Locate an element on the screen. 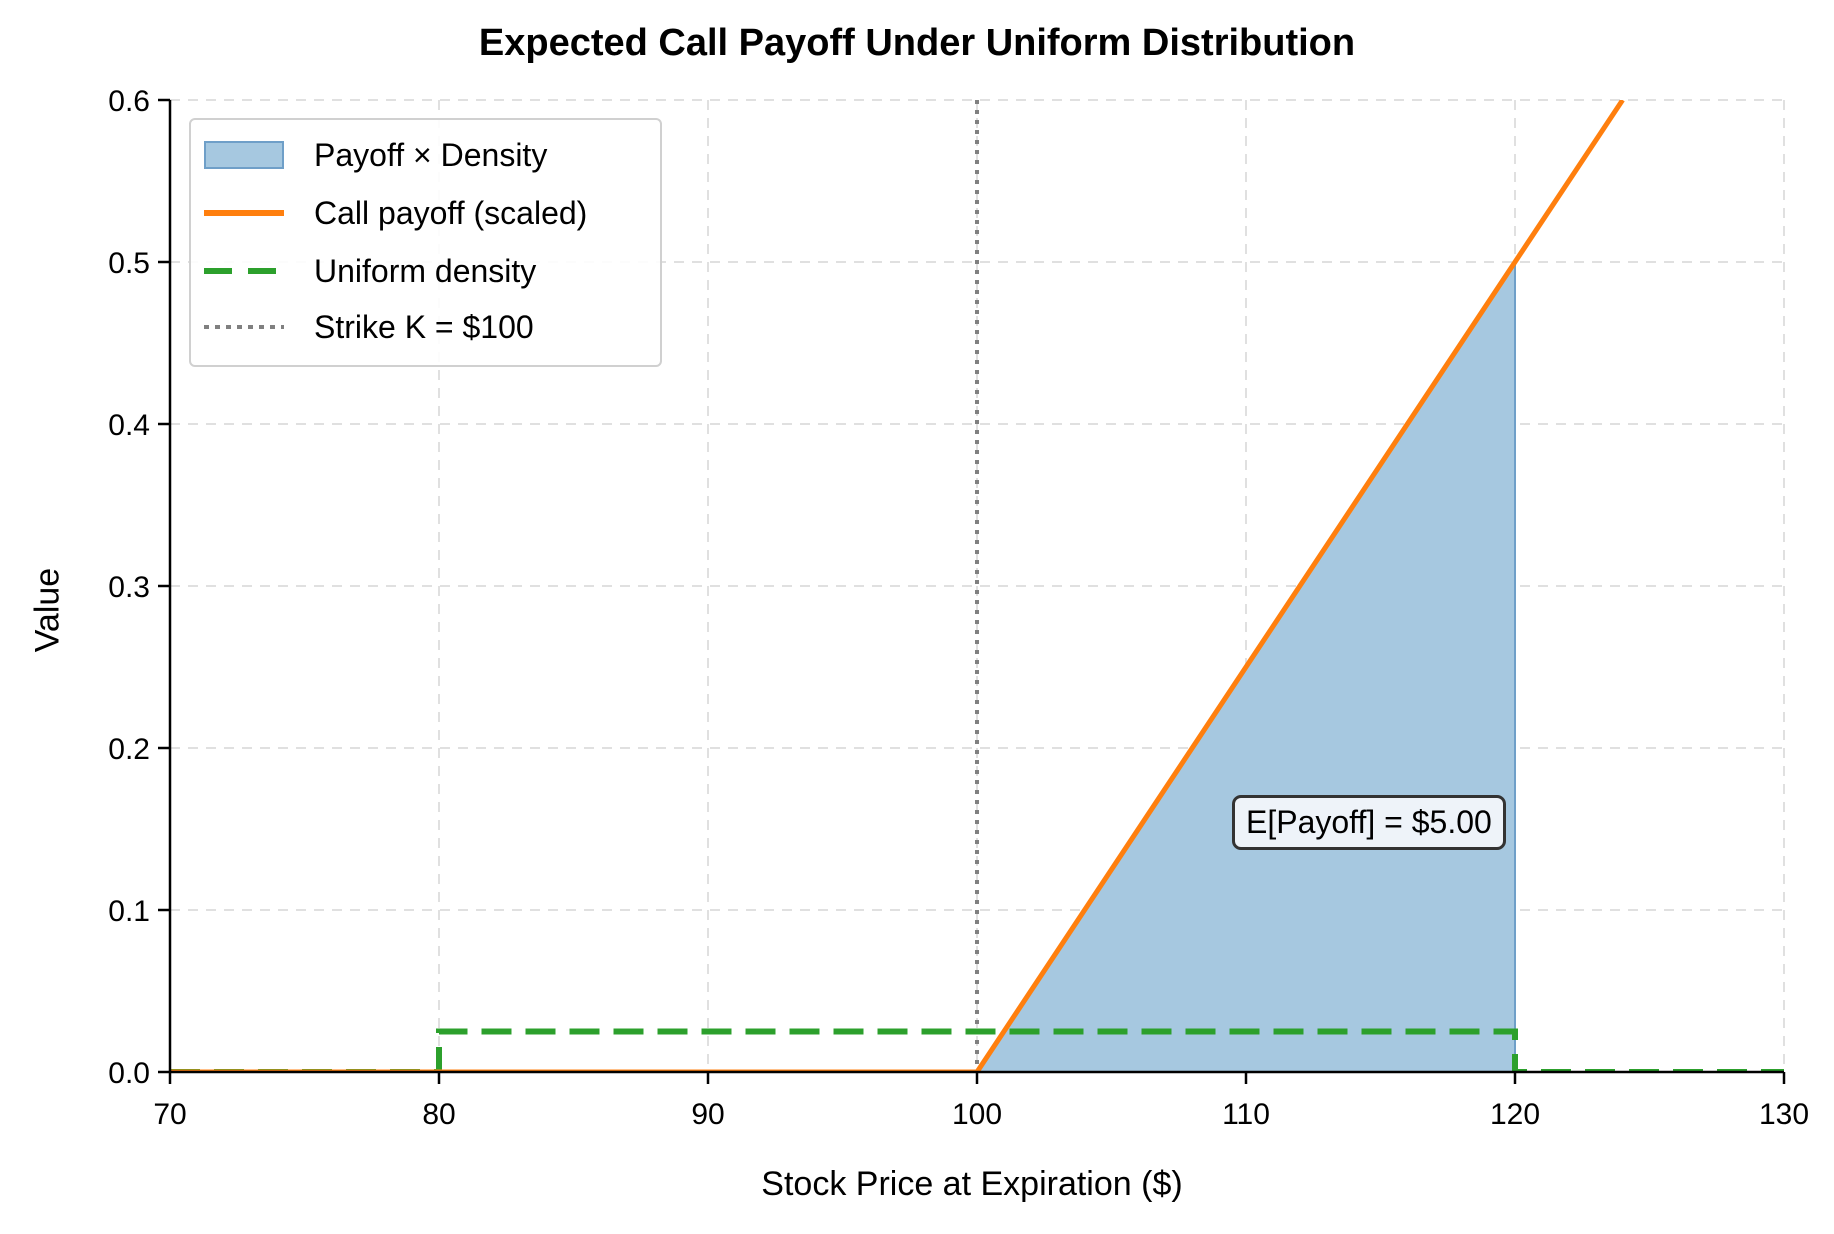 The width and height of the screenshot is (1834, 1234). legend-label: Strike K = $100 is located at coordinates (424, 326).